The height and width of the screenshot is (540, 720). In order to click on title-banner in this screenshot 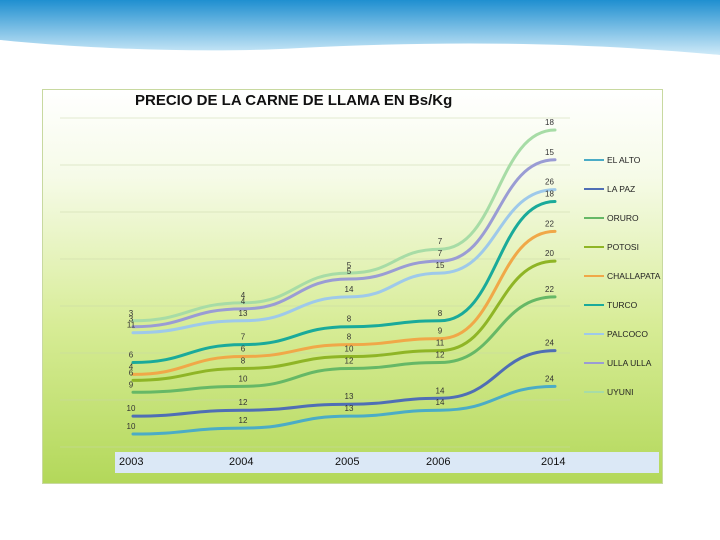, I will do `click(360, 34)`.